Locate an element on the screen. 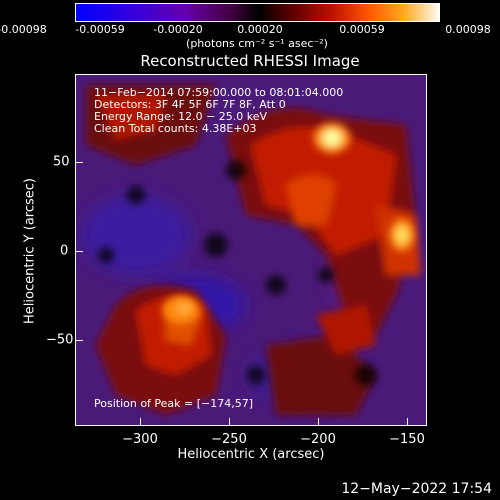 The width and height of the screenshot is (500, 500). colorbar-unit-label: (photons cm⁻² s⁻¹ asec⁻²) is located at coordinates (257, 43).